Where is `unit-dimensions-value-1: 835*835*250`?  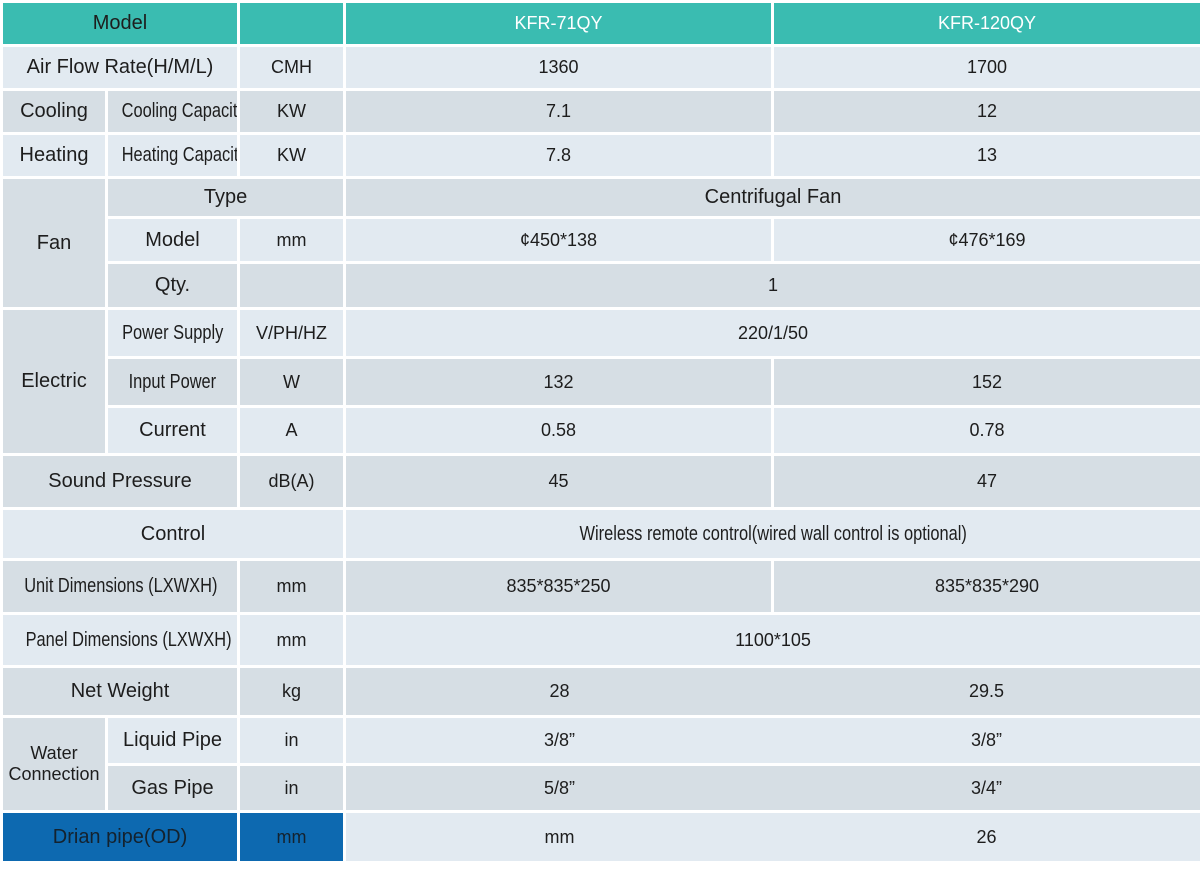 unit-dimensions-value-1: 835*835*250 is located at coordinates (559, 586).